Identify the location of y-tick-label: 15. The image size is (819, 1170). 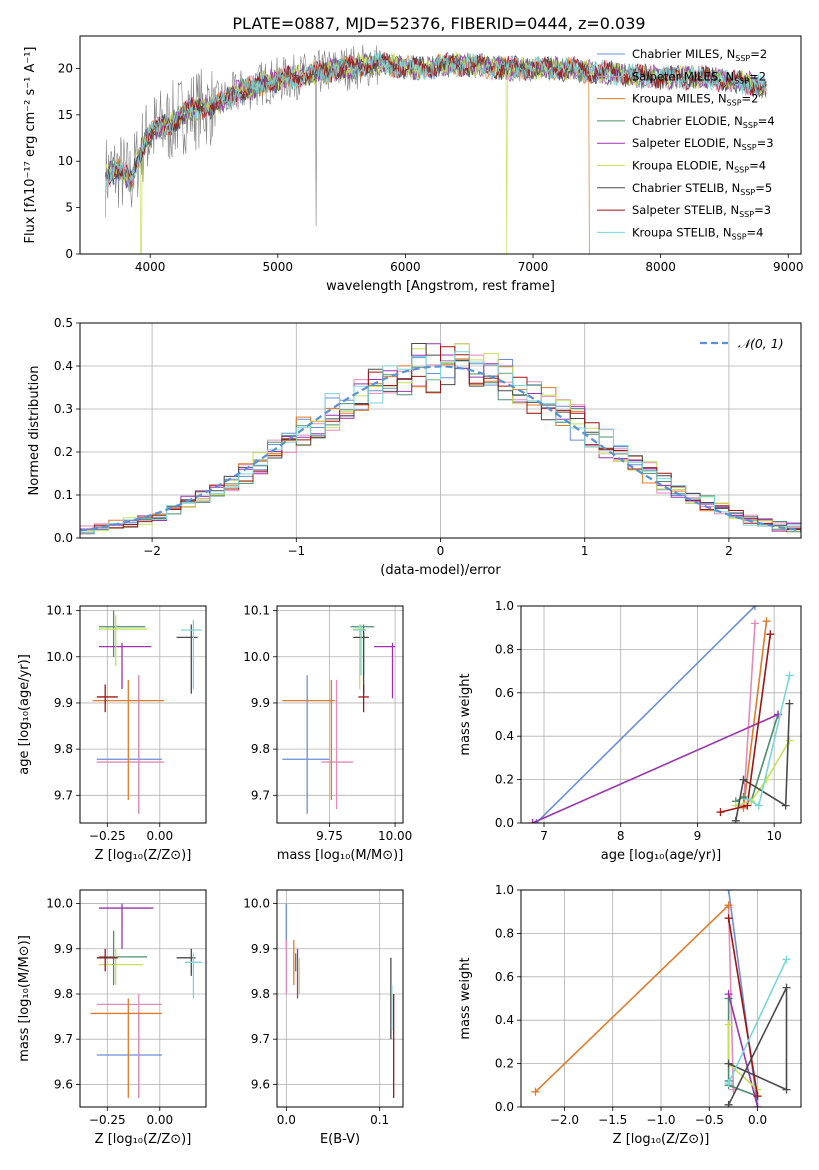
(65, 115).